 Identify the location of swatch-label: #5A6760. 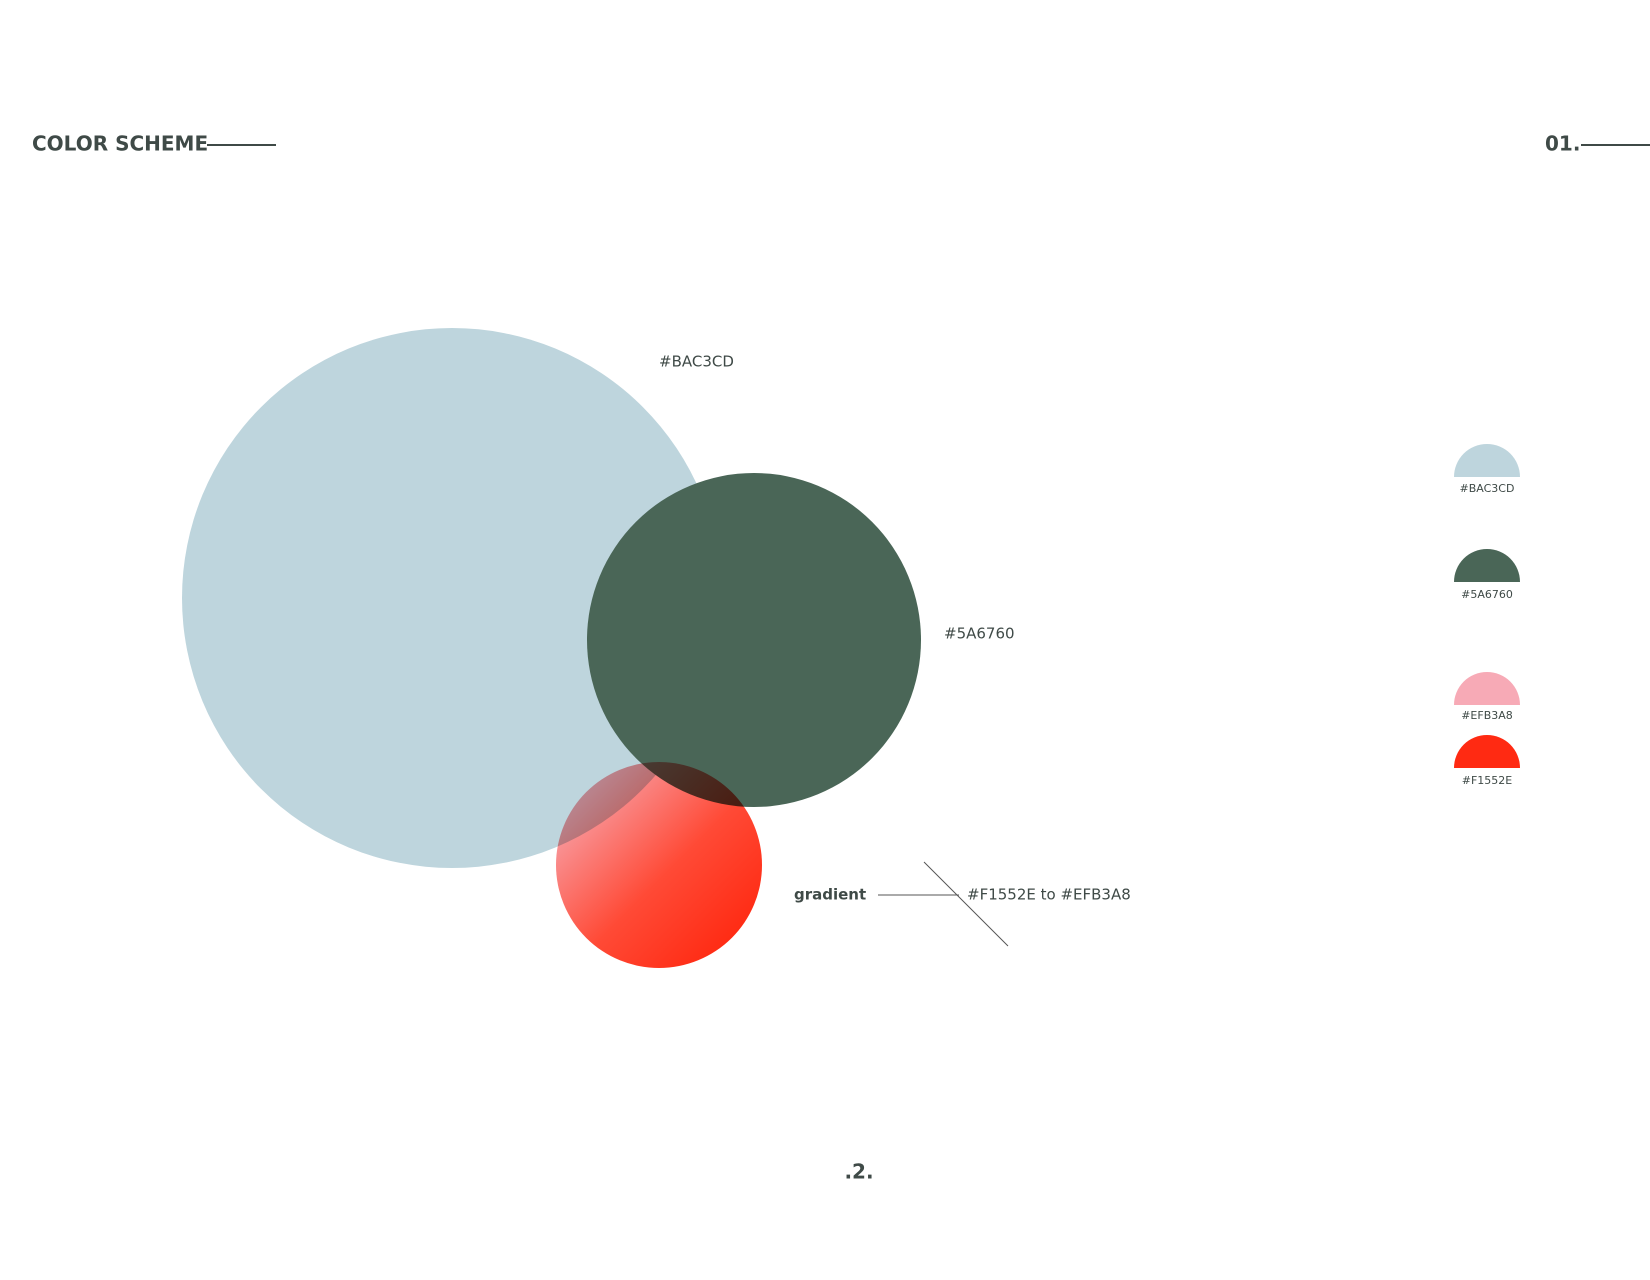
(1487, 594).